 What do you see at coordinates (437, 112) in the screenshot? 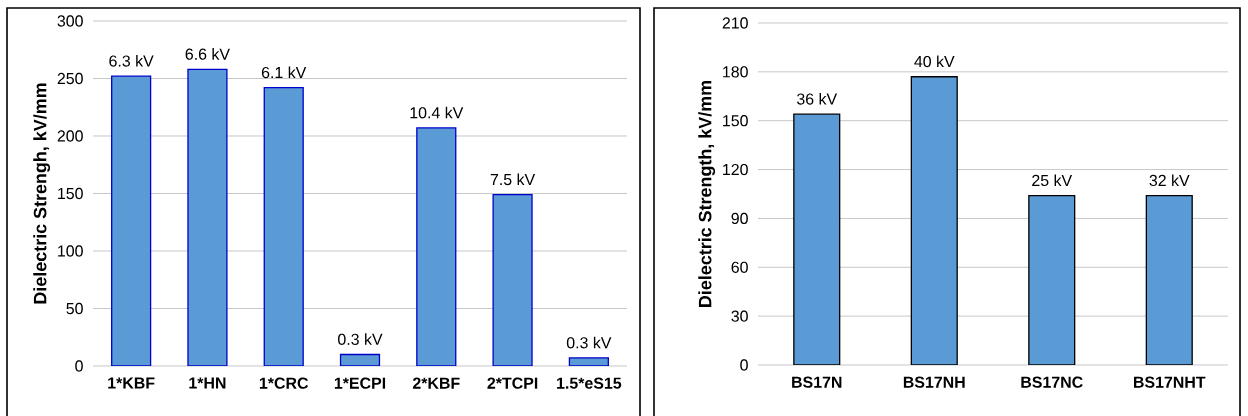
I see `annotation: 10.4 kV` at bounding box center [437, 112].